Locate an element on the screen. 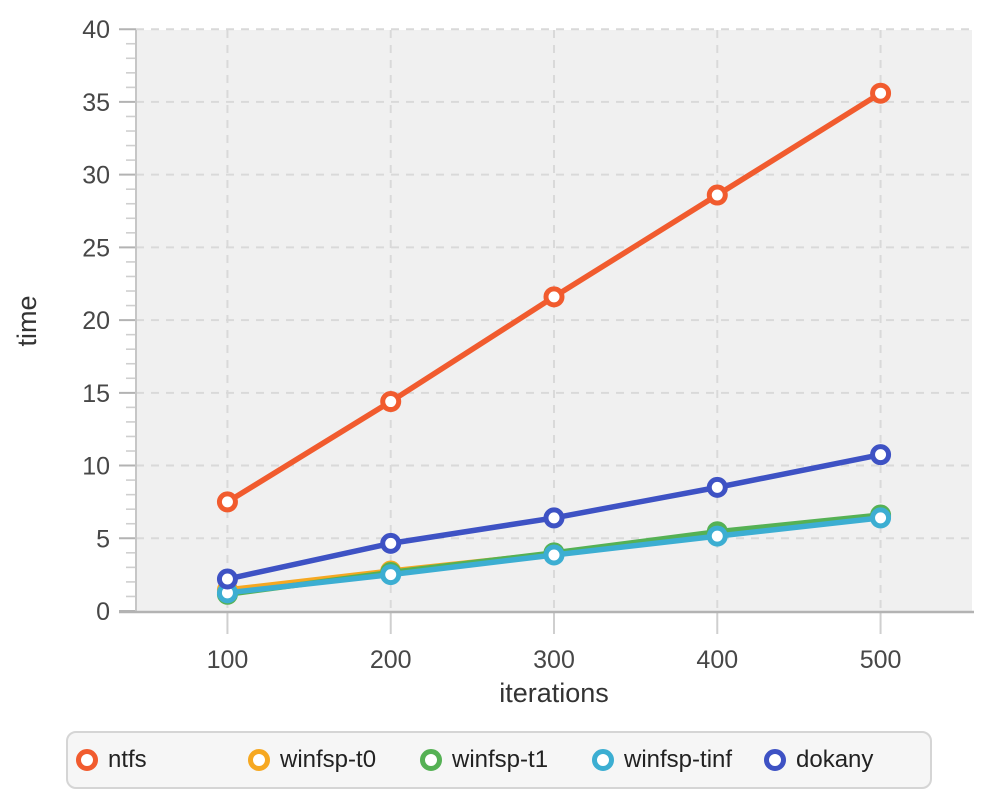 The height and width of the screenshot is (800, 1000). y-tick-label: 0 is located at coordinates (103, 612).